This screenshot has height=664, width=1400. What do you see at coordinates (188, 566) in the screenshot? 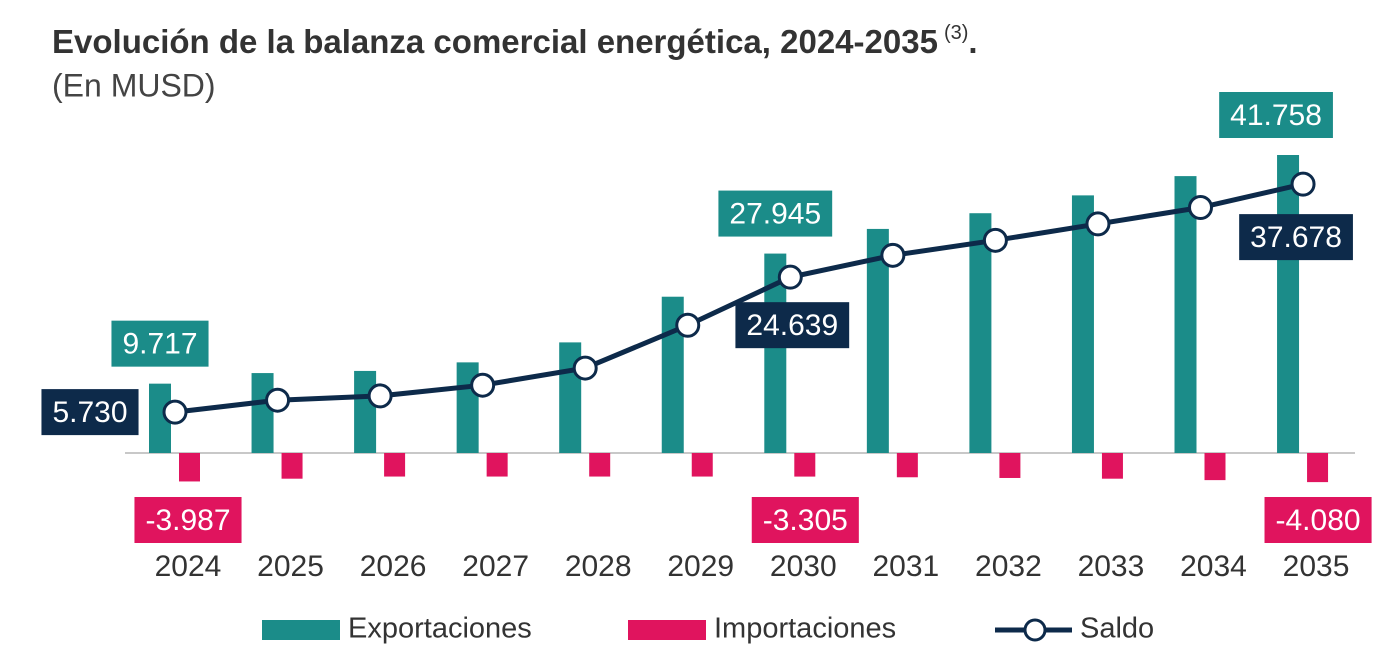
I see `x-tick-label: 2024` at bounding box center [188, 566].